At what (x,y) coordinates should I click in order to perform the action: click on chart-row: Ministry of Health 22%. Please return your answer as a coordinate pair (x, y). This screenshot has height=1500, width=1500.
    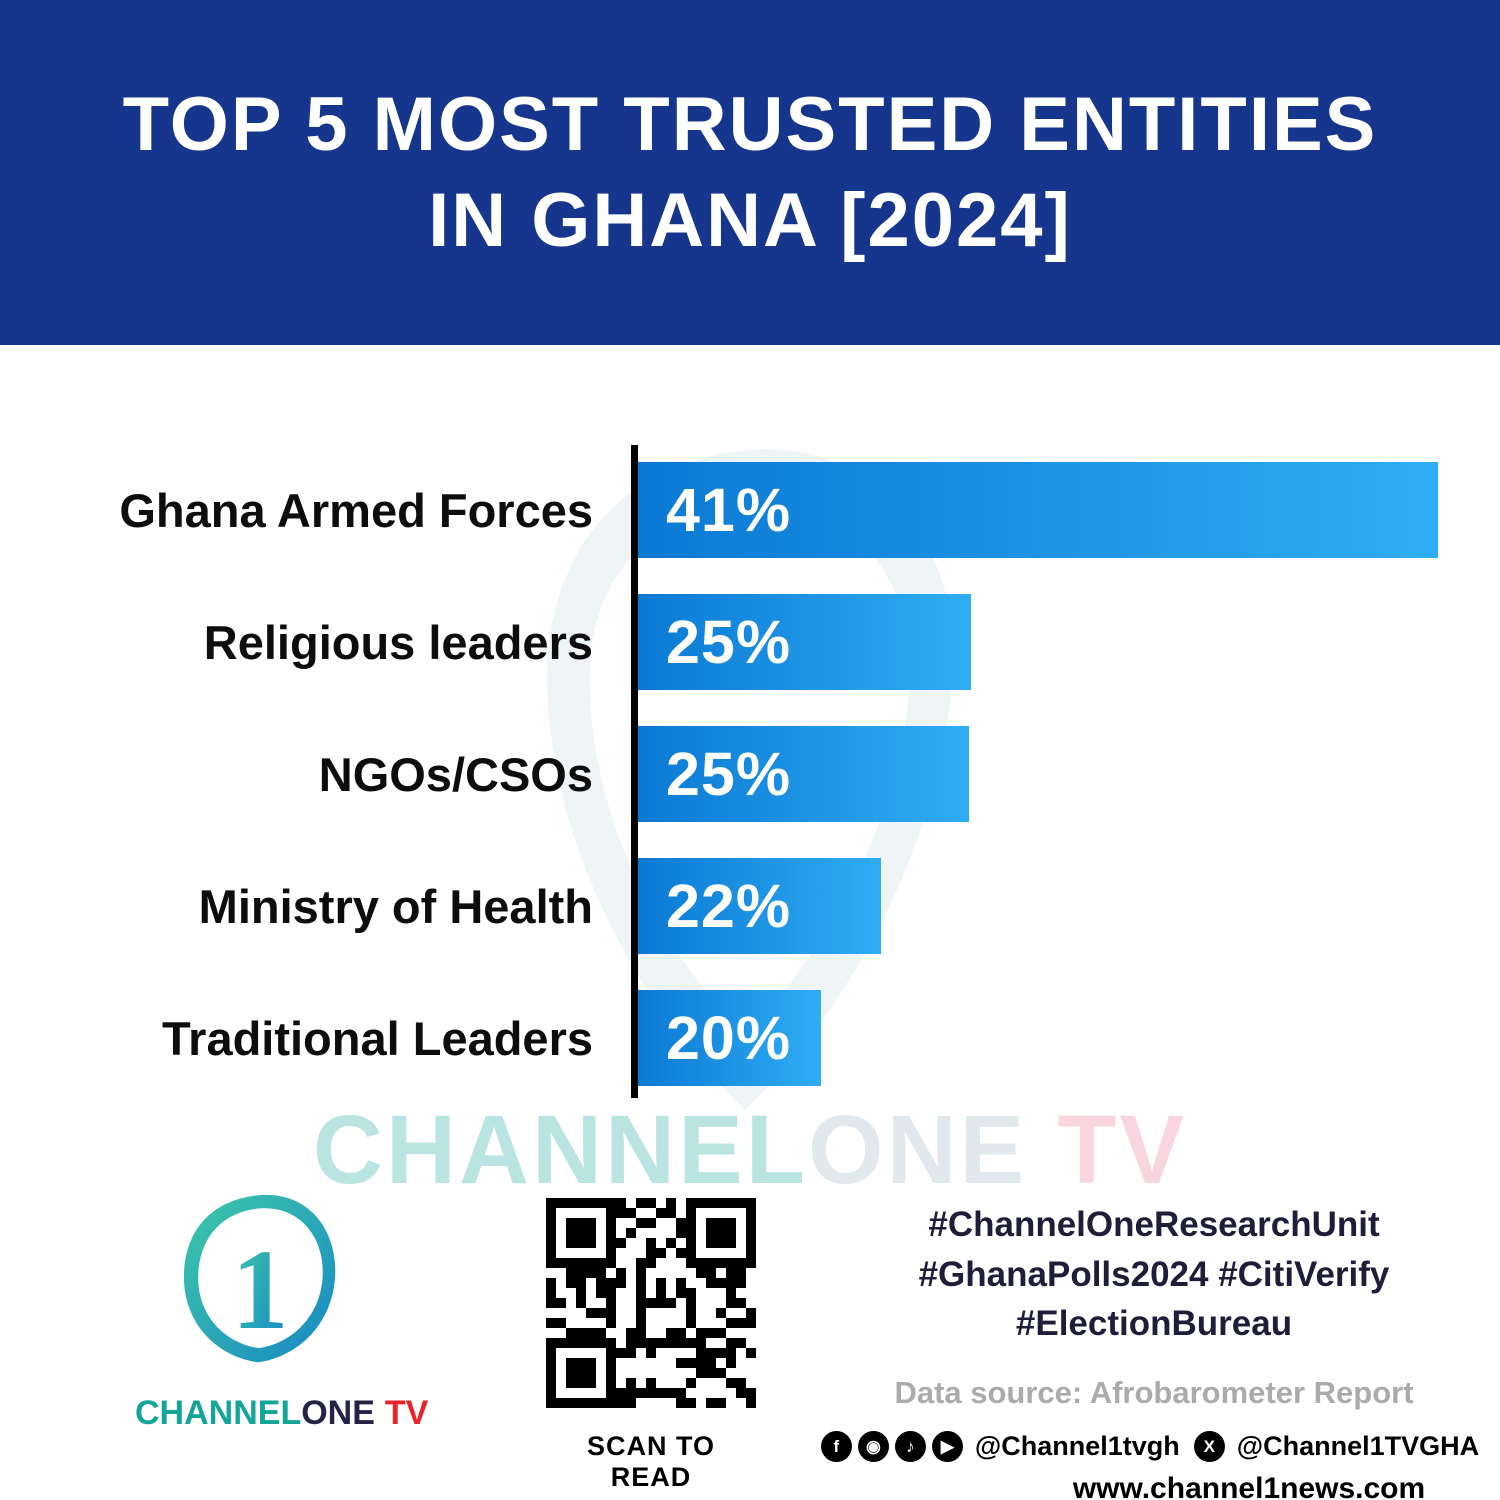
    Looking at the image, I should click on (750, 906).